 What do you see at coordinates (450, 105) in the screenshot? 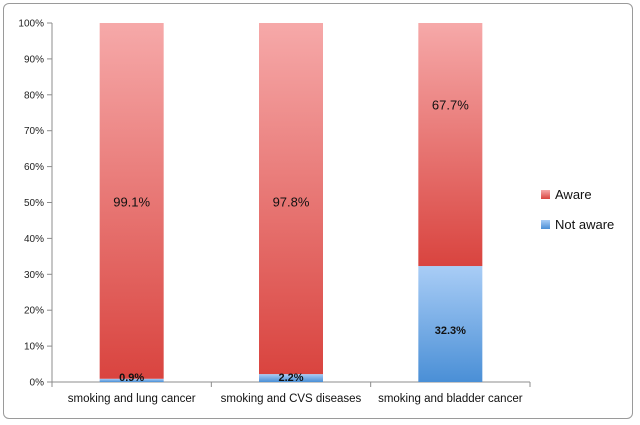
I see `data-label-aware: 67.7%` at bounding box center [450, 105].